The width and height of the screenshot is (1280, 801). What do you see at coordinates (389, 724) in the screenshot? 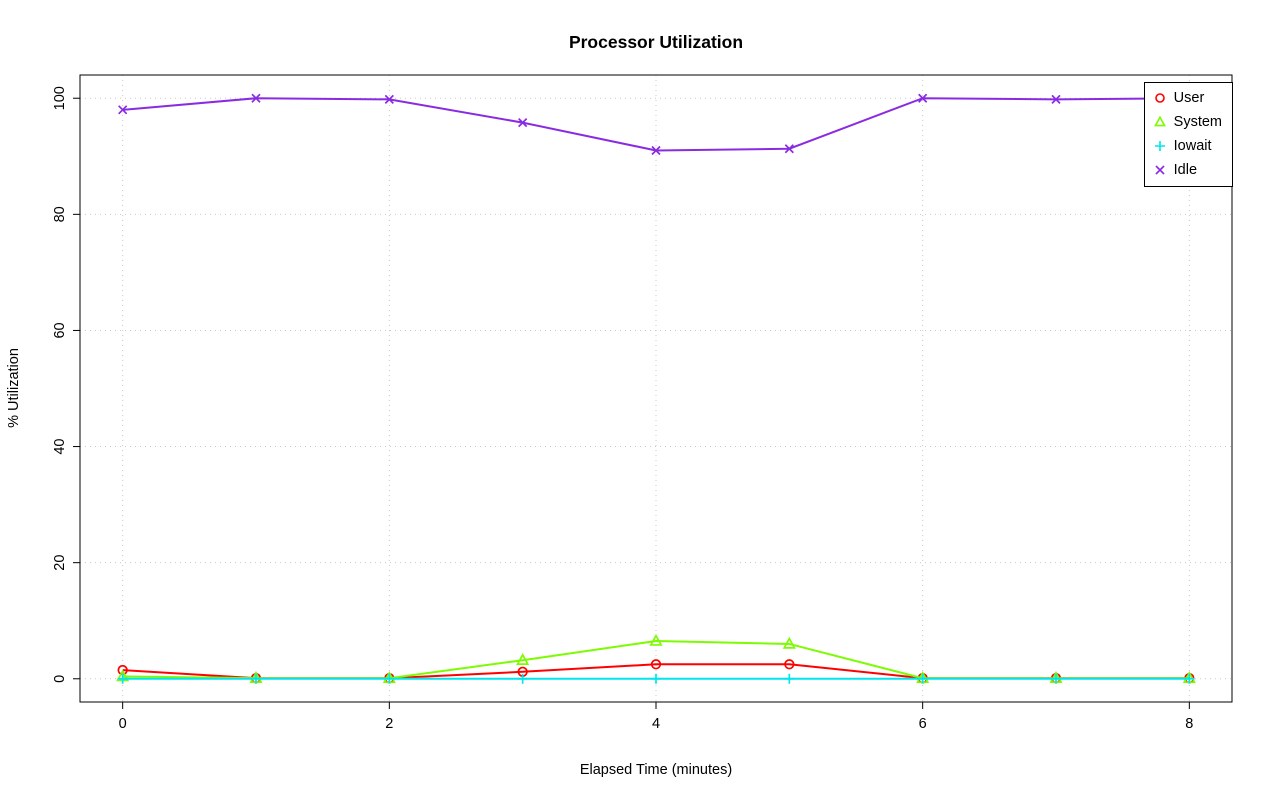
I see `svg-text: 2` at bounding box center [389, 724].